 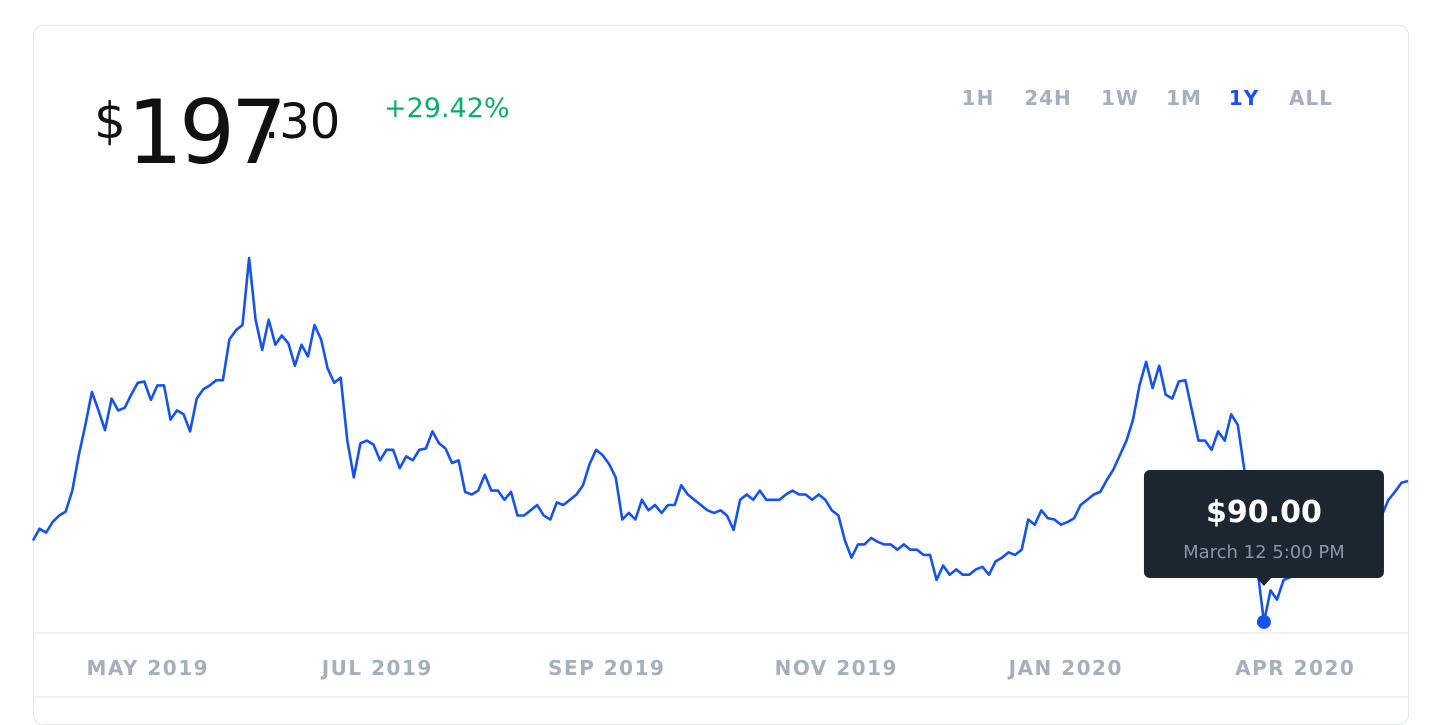 I want to click on tooltip-date: March 12 5:00 PM, so click(x=1264, y=552).